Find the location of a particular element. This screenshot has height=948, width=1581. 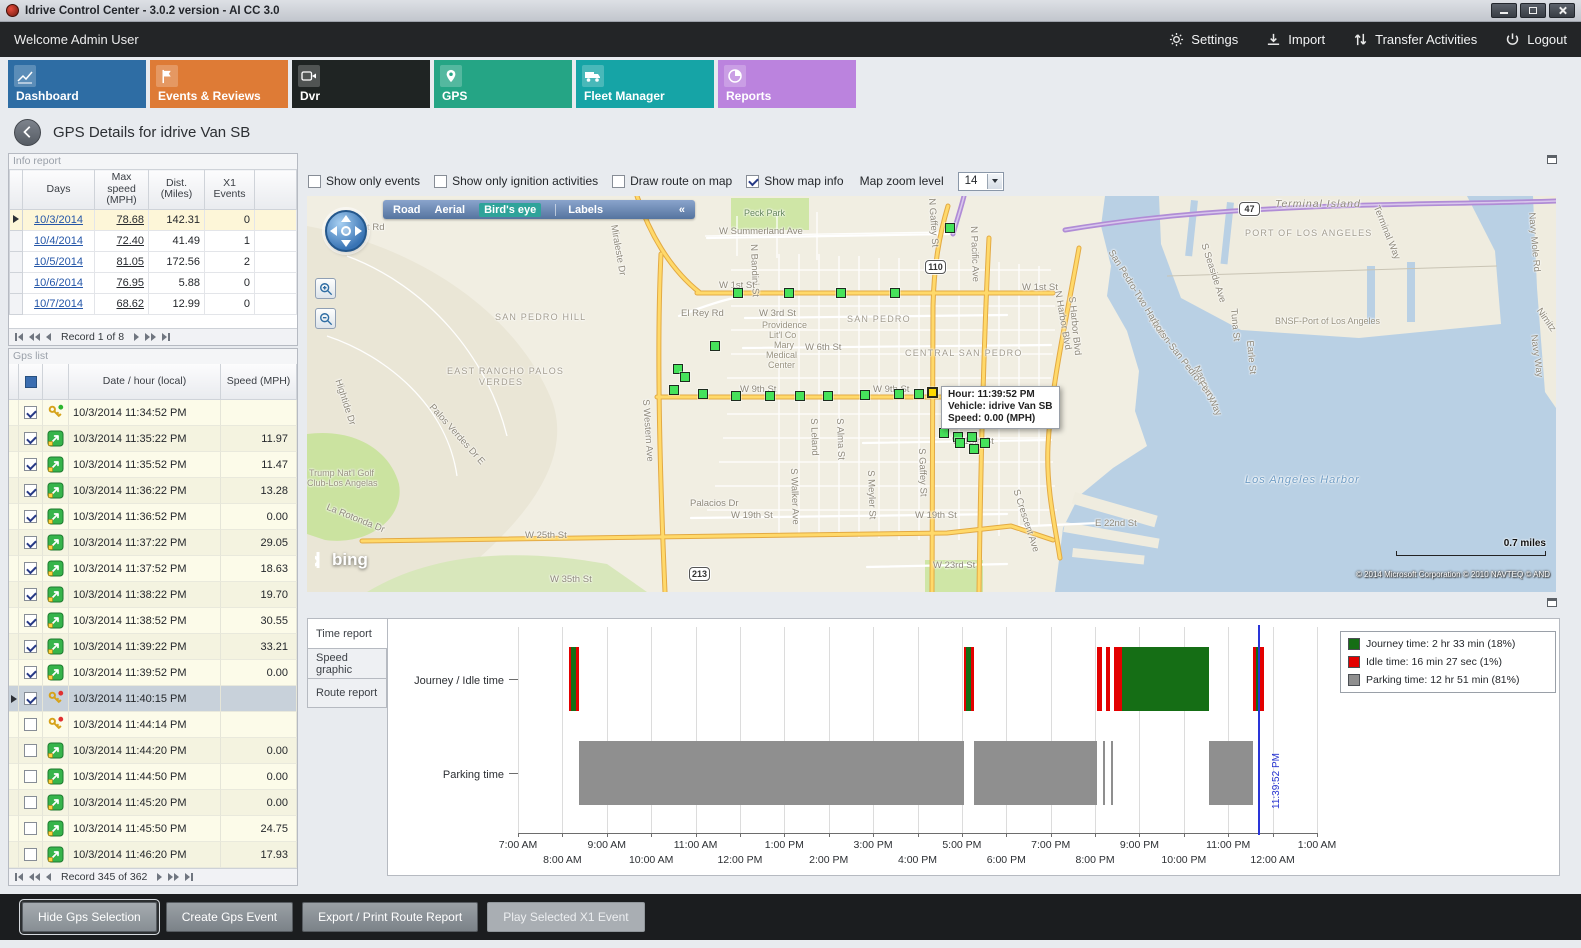

gps-list-row: 10/3/2014 11:36:52 PM 0.00 is located at coordinates (153, 517).